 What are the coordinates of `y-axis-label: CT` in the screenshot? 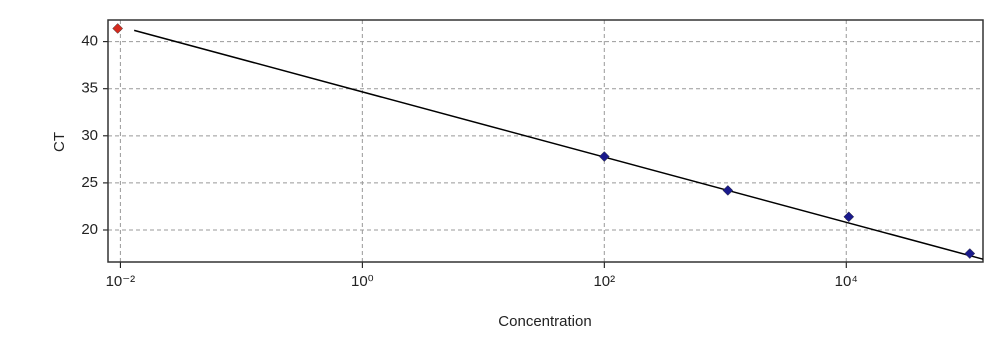 It's located at (59, 142).